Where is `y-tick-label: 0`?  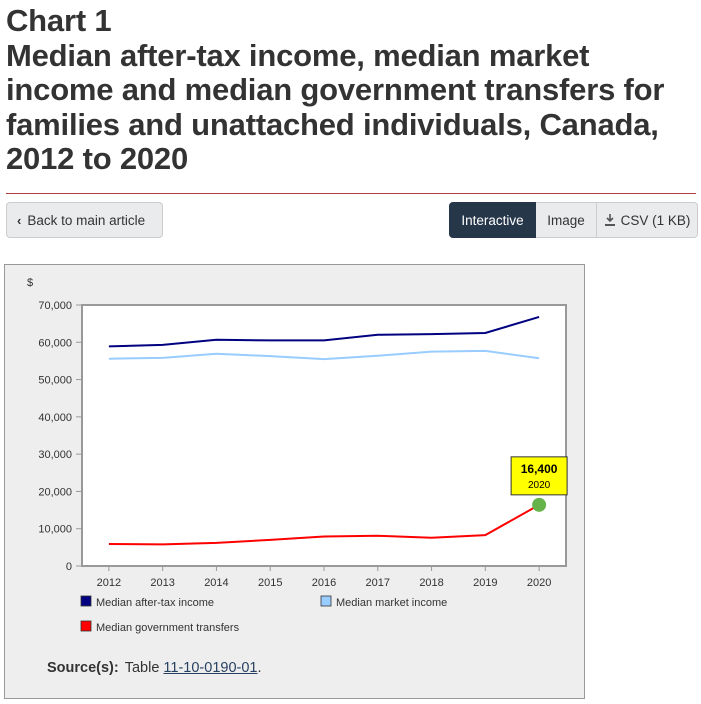
y-tick-label: 0 is located at coordinates (69, 567).